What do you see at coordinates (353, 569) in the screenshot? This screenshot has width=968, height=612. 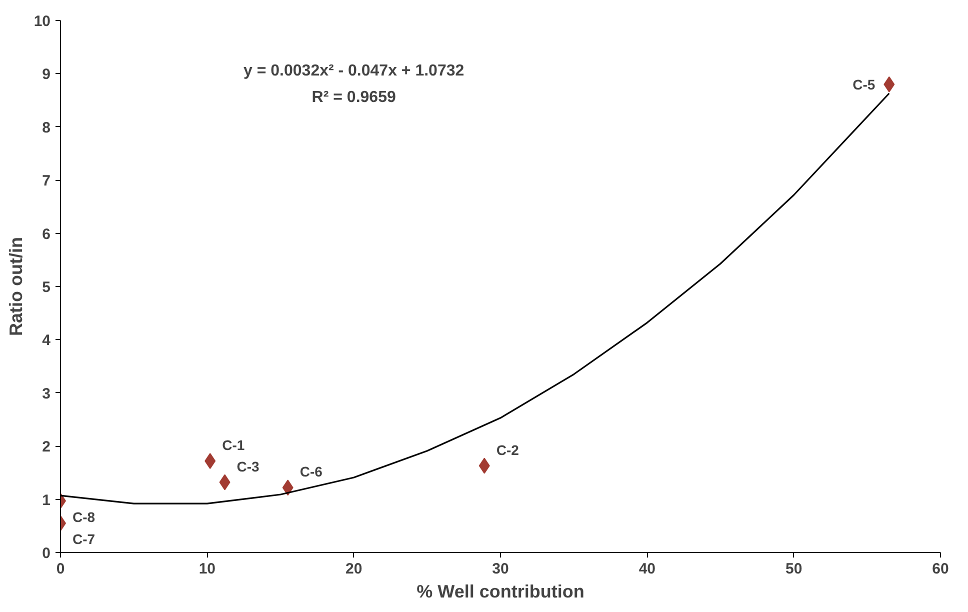 I see `x-tick-label: 20` at bounding box center [353, 569].